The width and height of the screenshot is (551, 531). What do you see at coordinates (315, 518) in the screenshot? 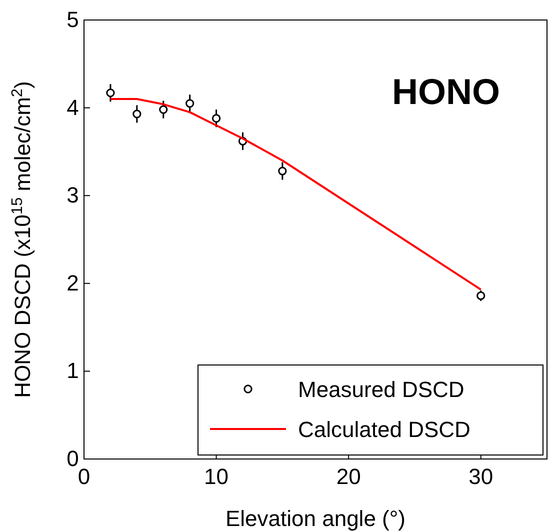
I see `x-axis-title: Elevation angle (°)` at bounding box center [315, 518].